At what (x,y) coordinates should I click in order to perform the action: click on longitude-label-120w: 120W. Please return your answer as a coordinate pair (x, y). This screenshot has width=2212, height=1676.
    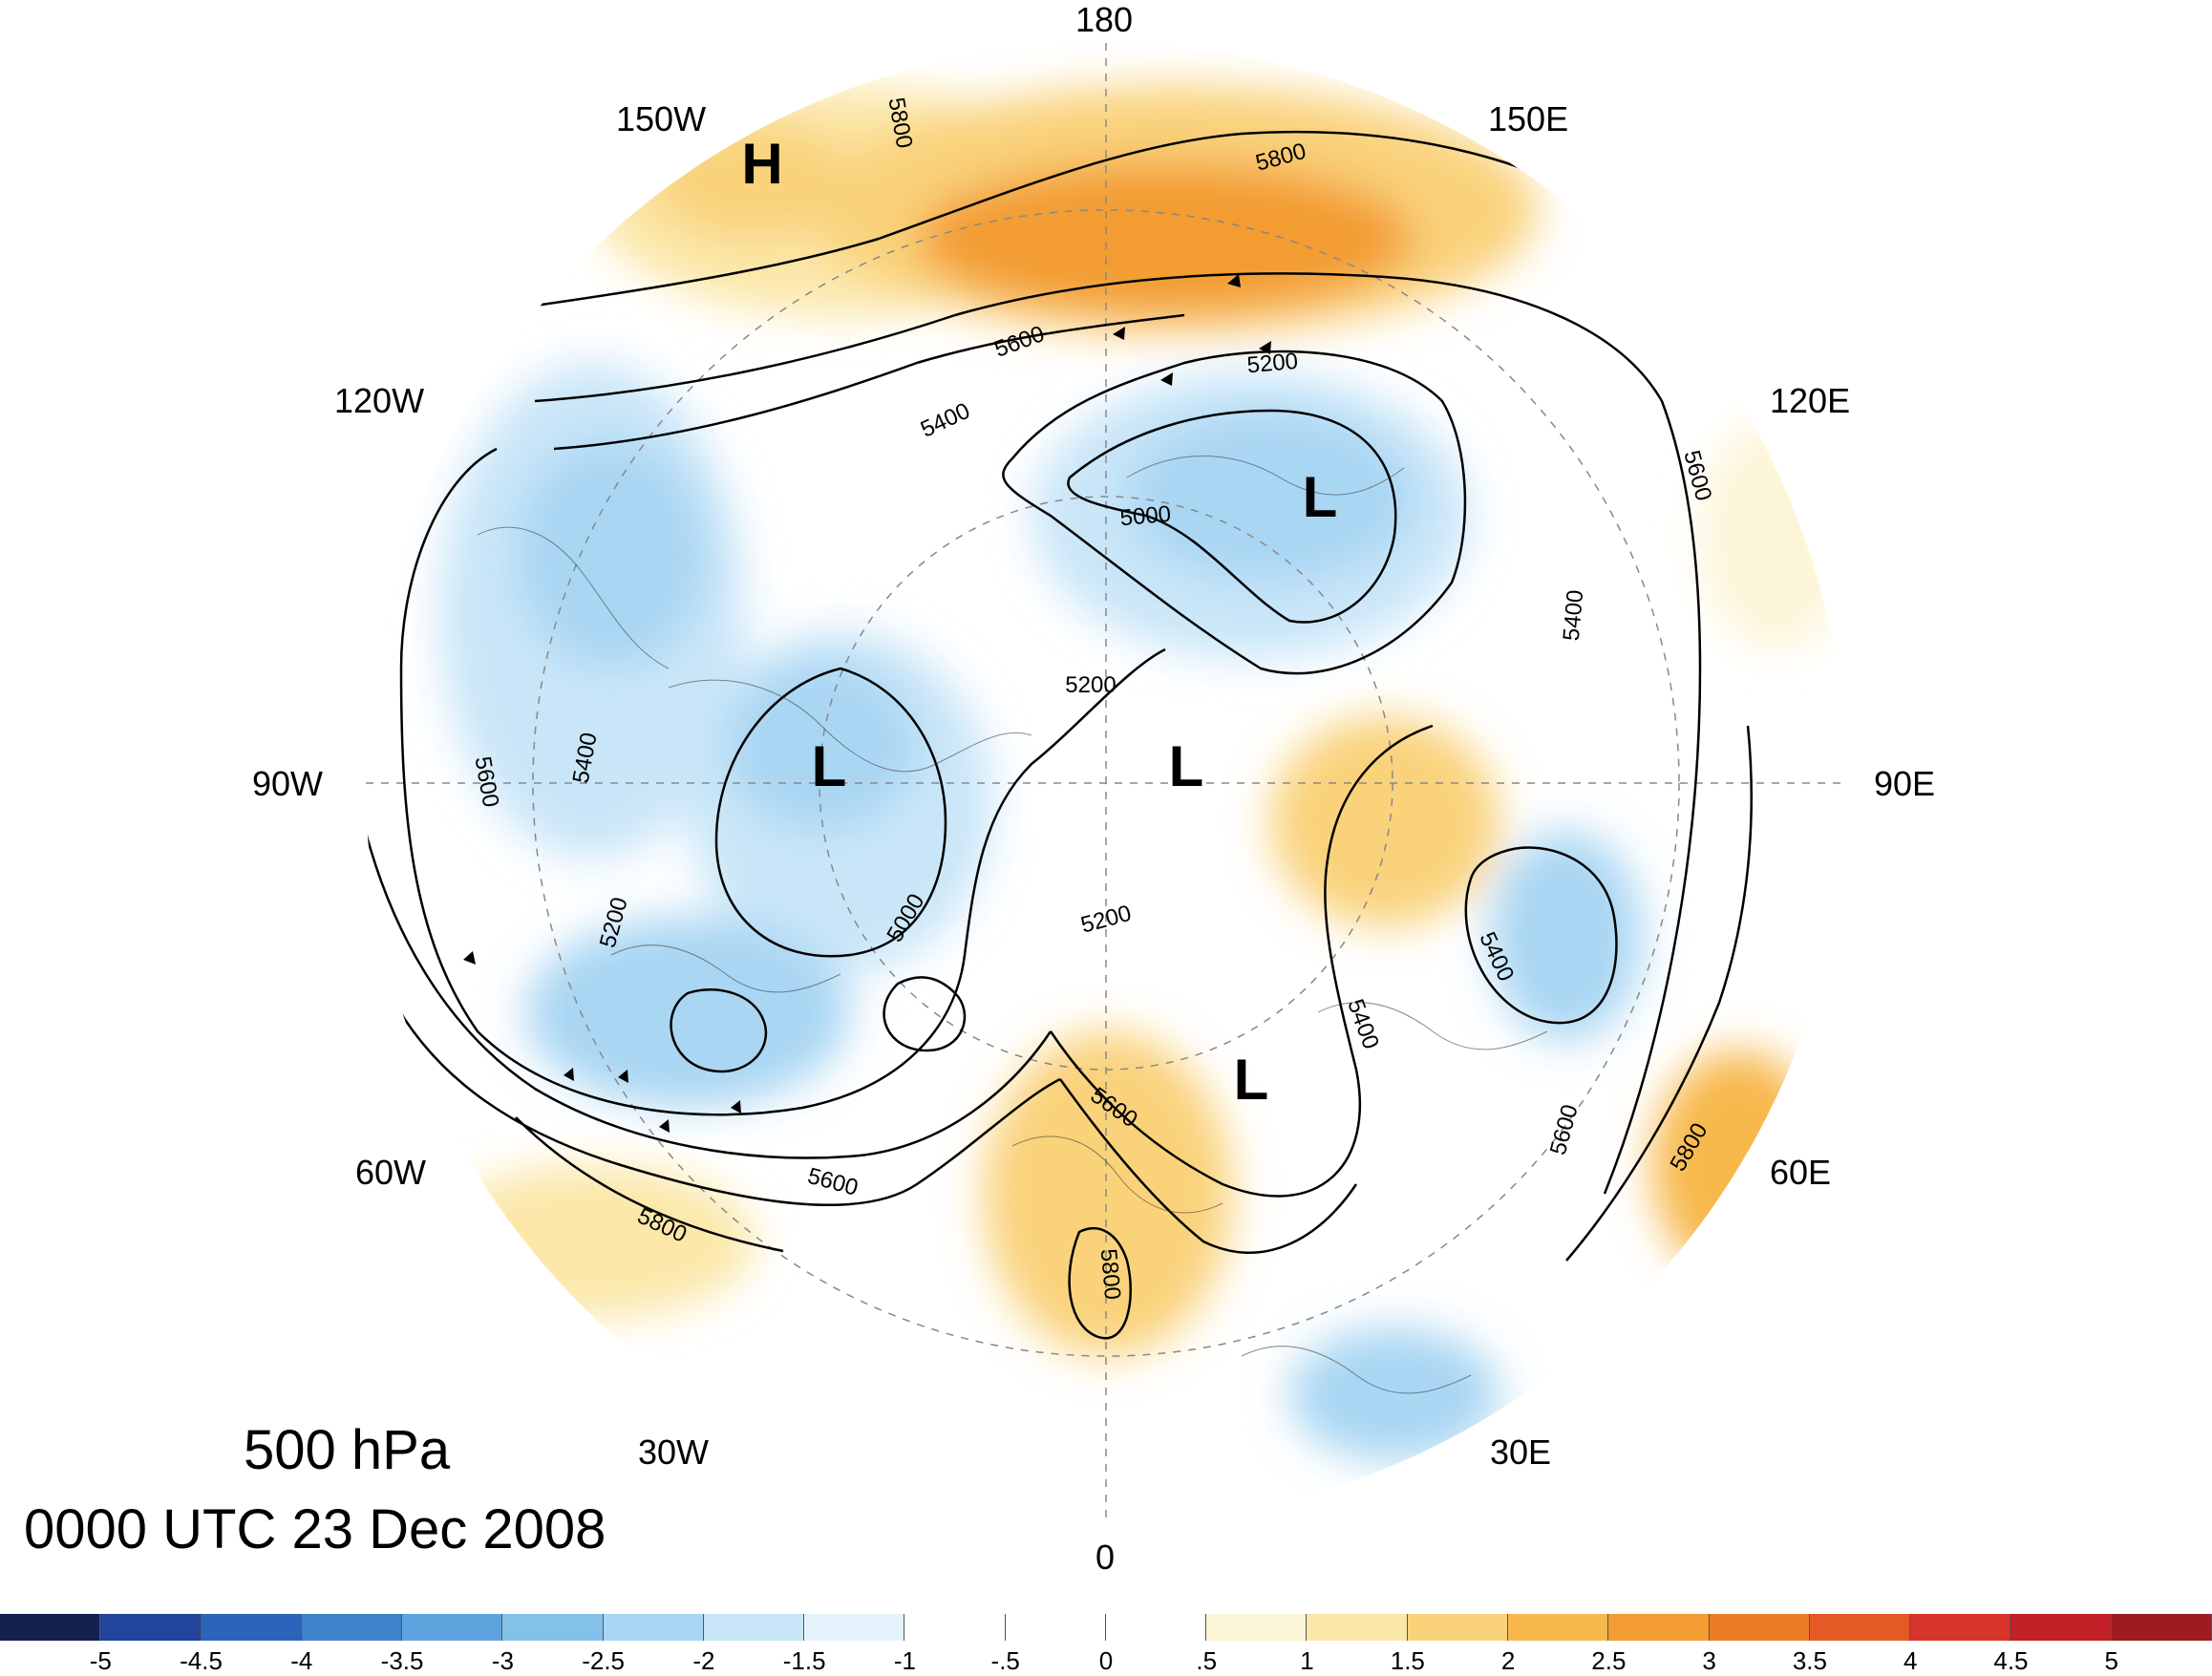
    Looking at the image, I should click on (379, 400).